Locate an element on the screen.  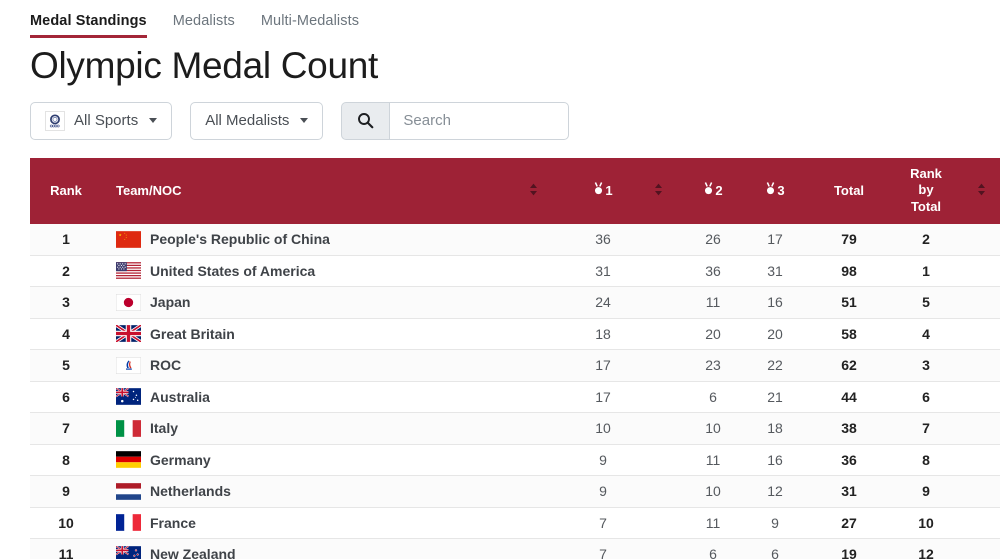
flag-us is located at coordinates (128, 271).